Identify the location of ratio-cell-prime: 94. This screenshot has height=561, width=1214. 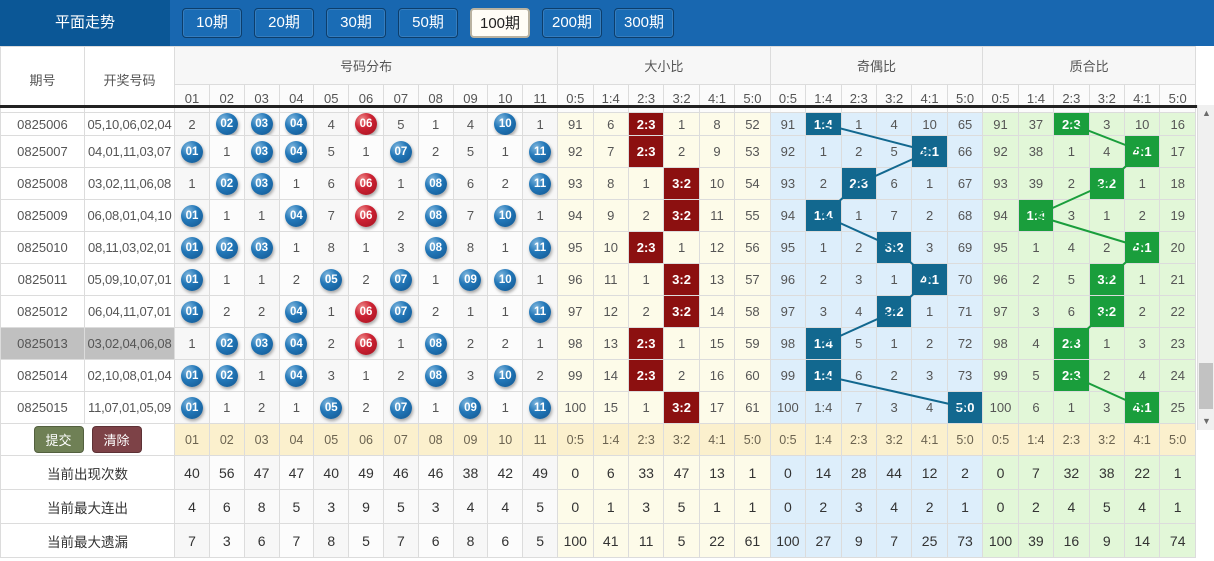
(1000, 215).